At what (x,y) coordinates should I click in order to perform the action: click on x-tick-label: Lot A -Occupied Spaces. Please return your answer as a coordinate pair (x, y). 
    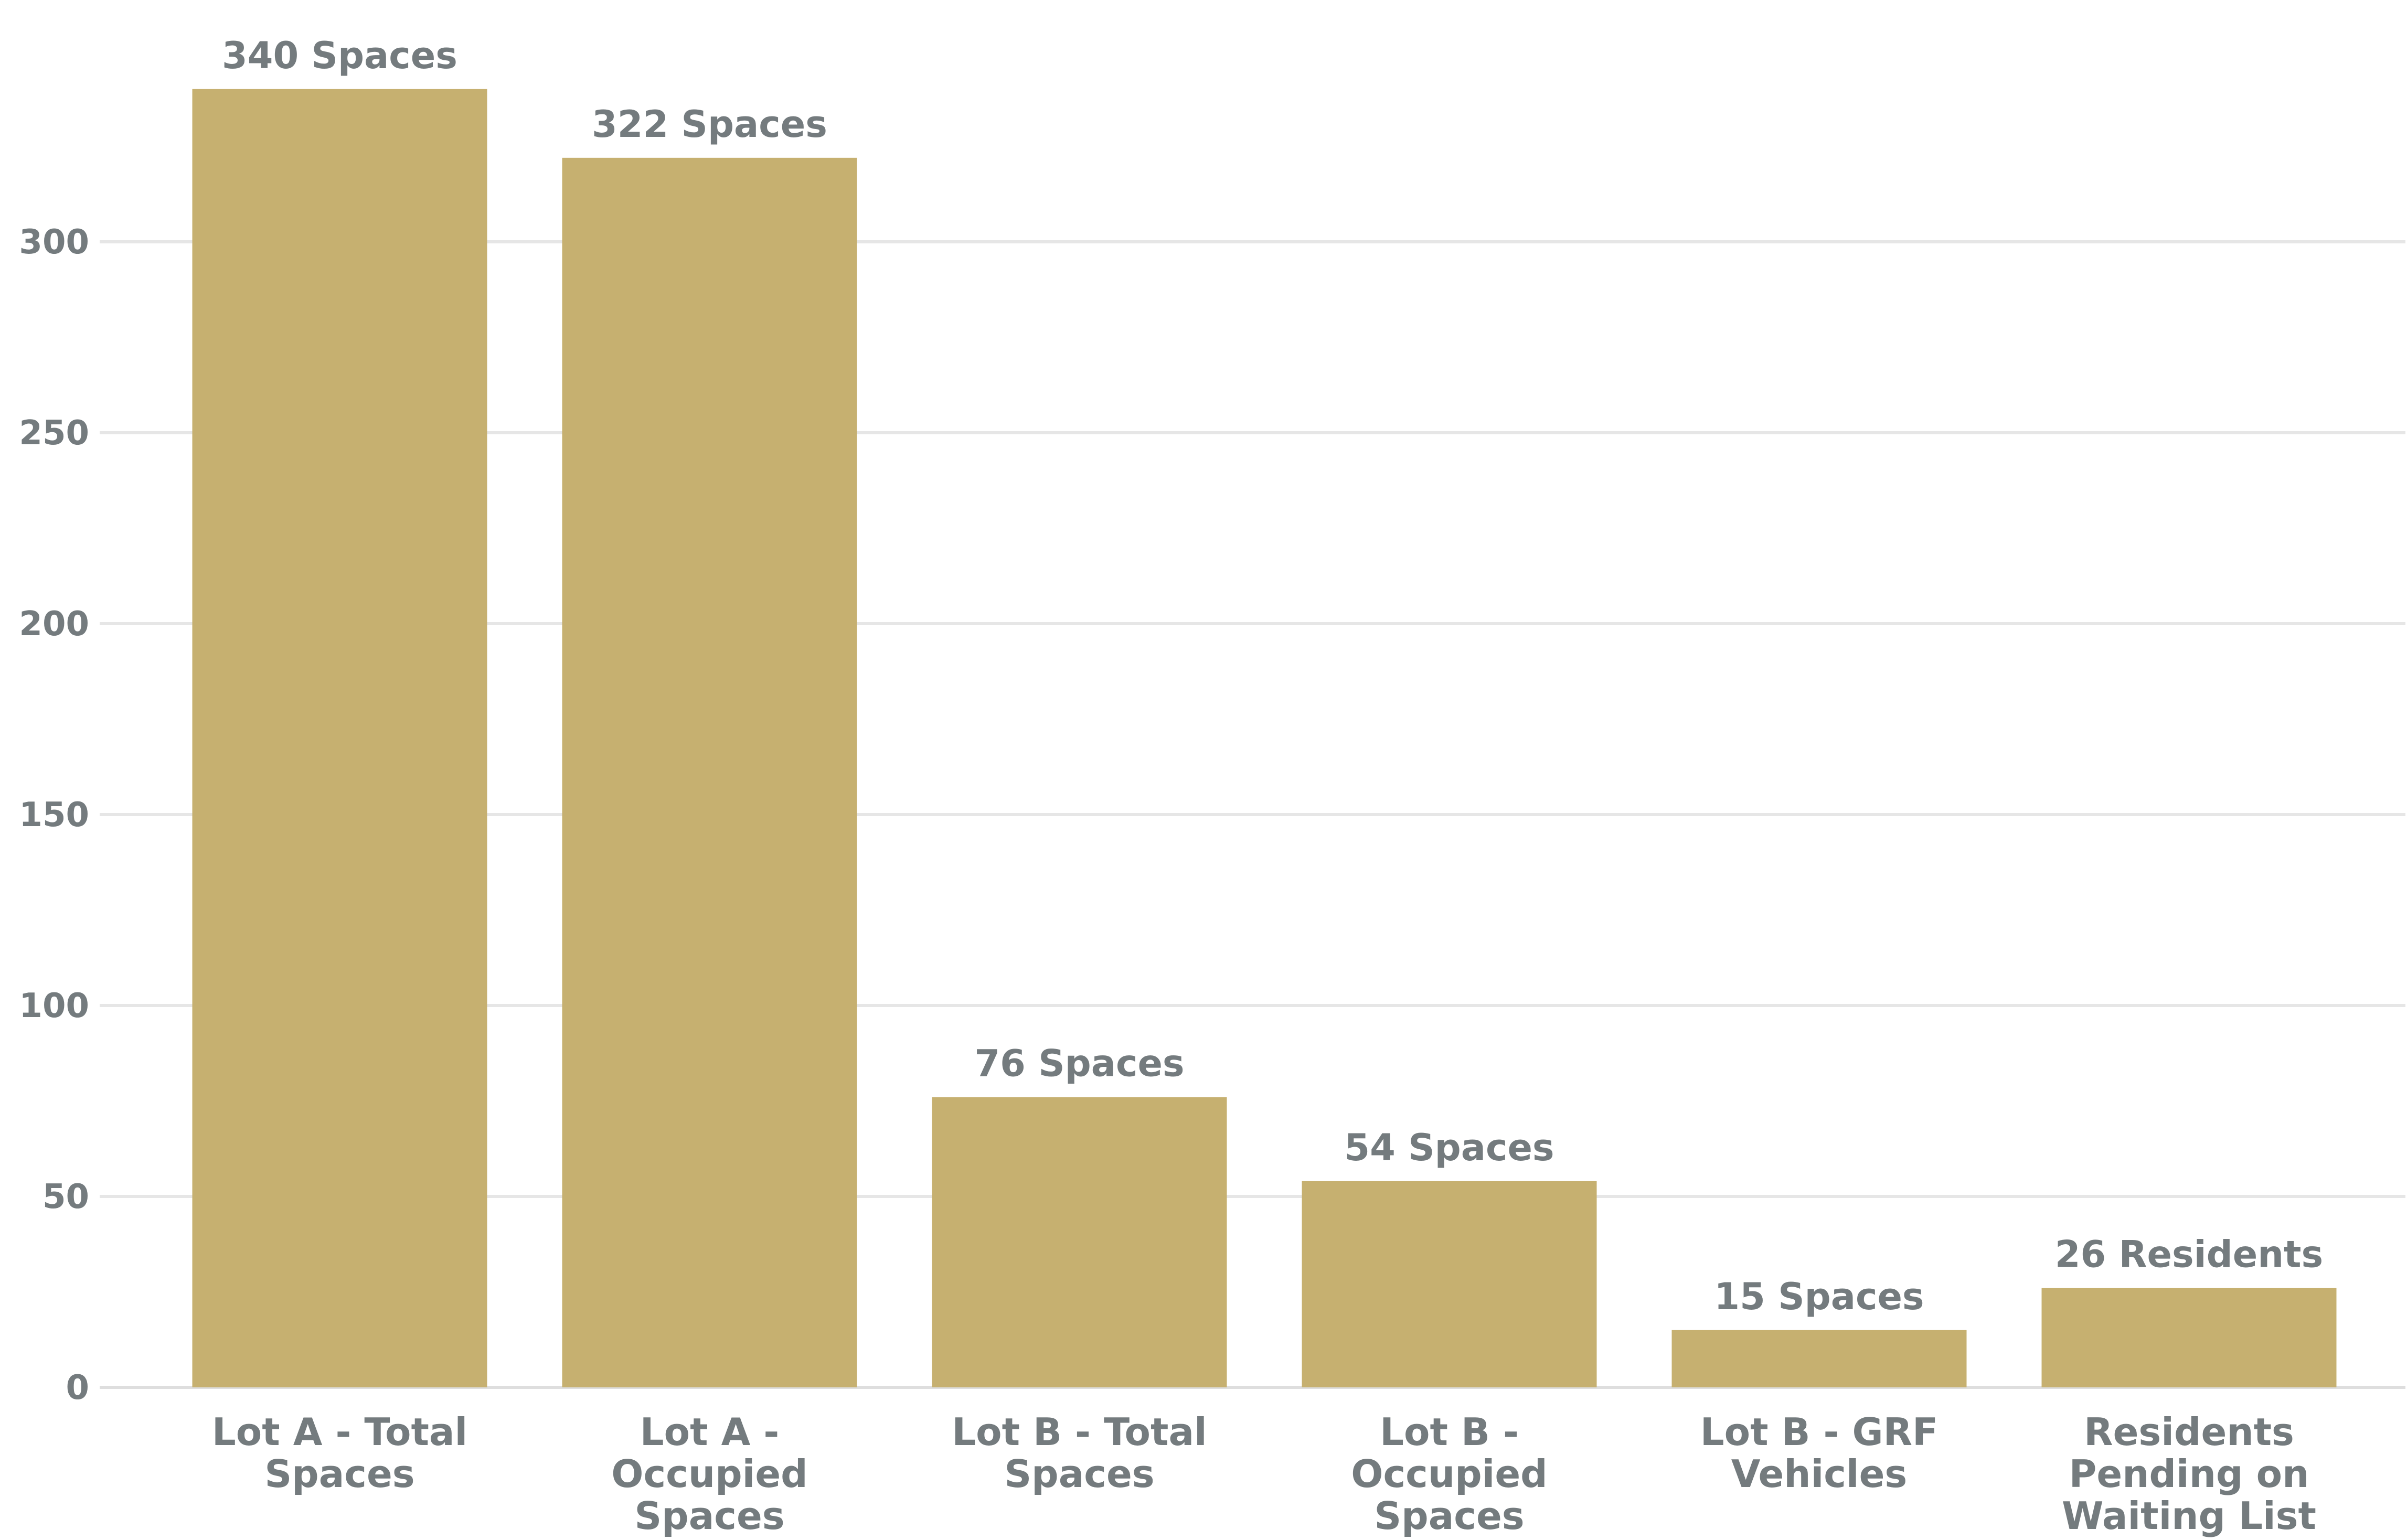
    Looking at the image, I should click on (709, 1474).